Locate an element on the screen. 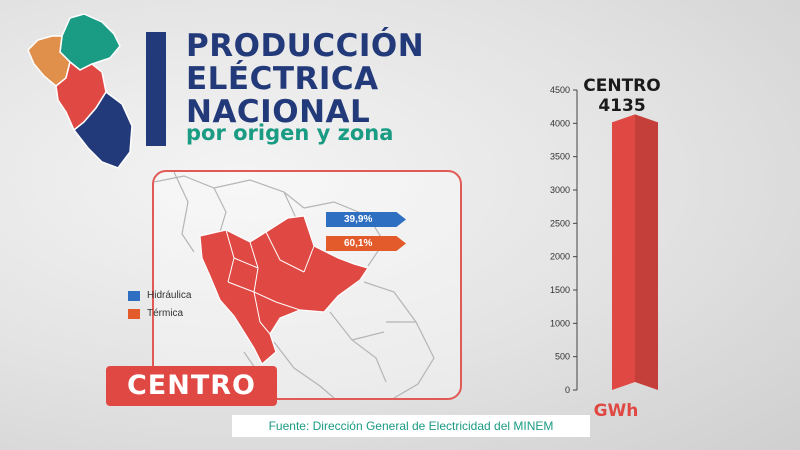  thermo-swatch is located at coordinates (134, 314).